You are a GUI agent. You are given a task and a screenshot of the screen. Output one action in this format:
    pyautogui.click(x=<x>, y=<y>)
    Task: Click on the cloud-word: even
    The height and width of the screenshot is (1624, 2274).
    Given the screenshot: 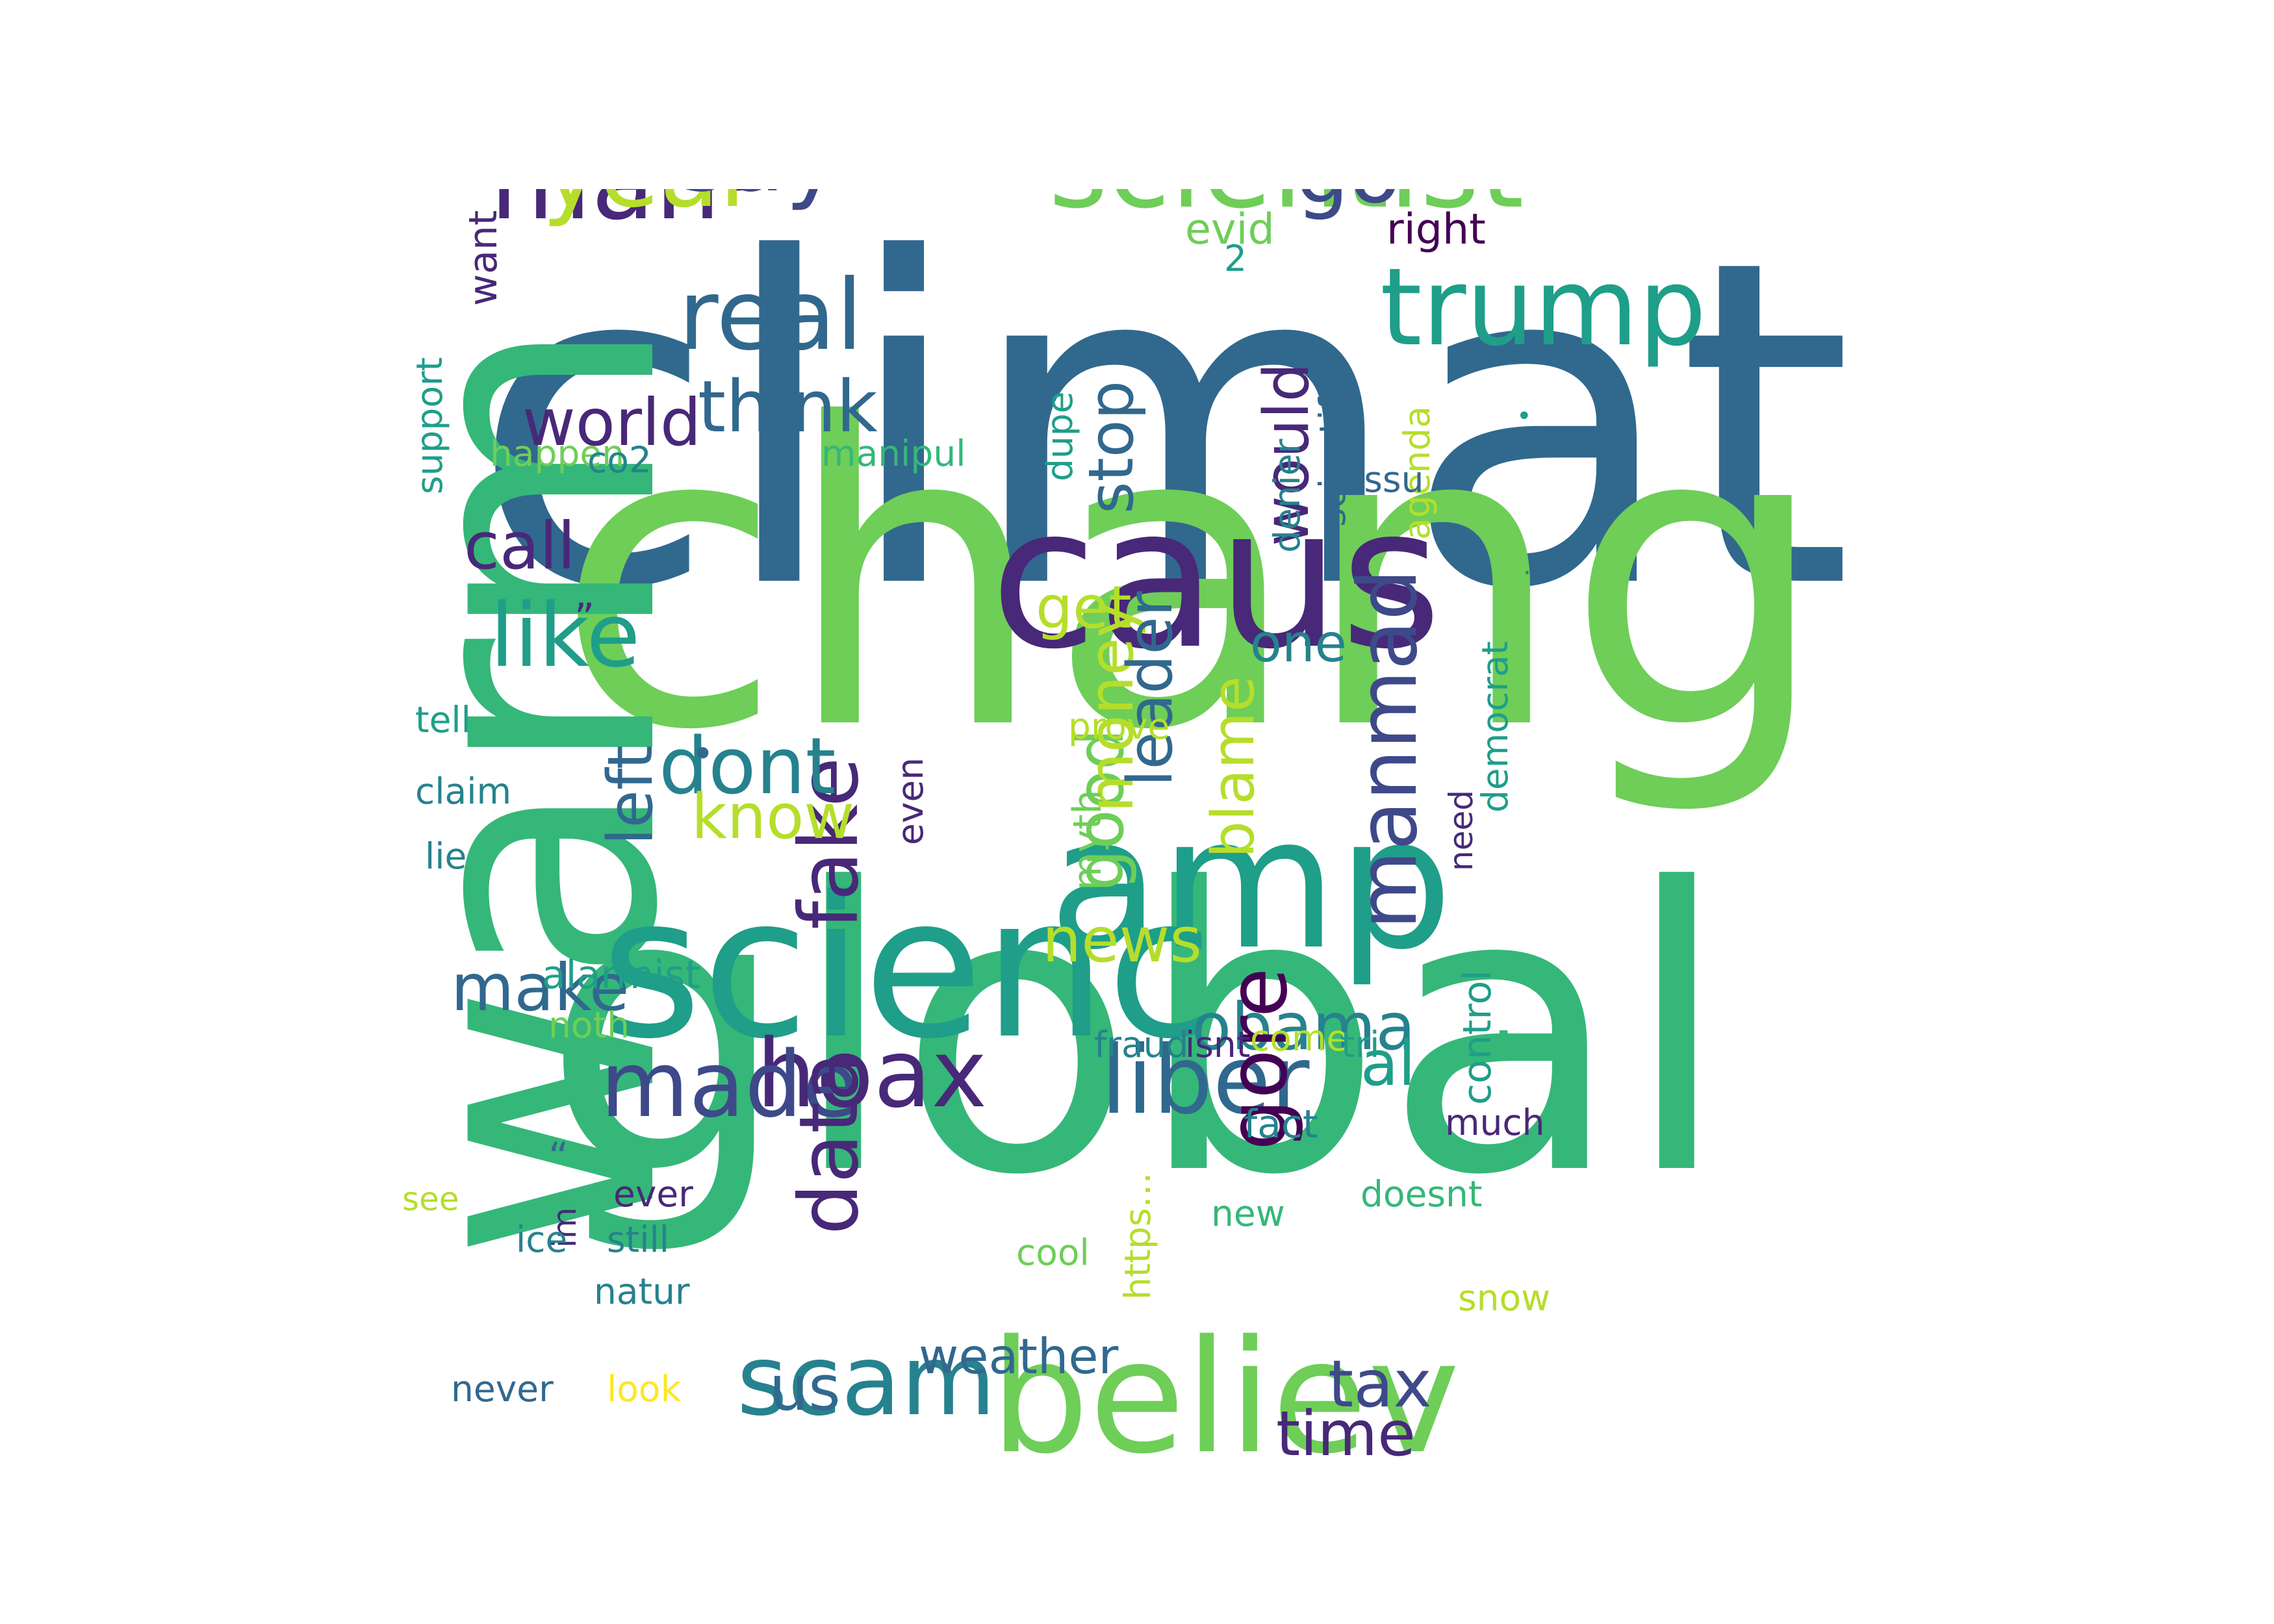 What is the action you would take?
    pyautogui.click(x=910, y=801)
    